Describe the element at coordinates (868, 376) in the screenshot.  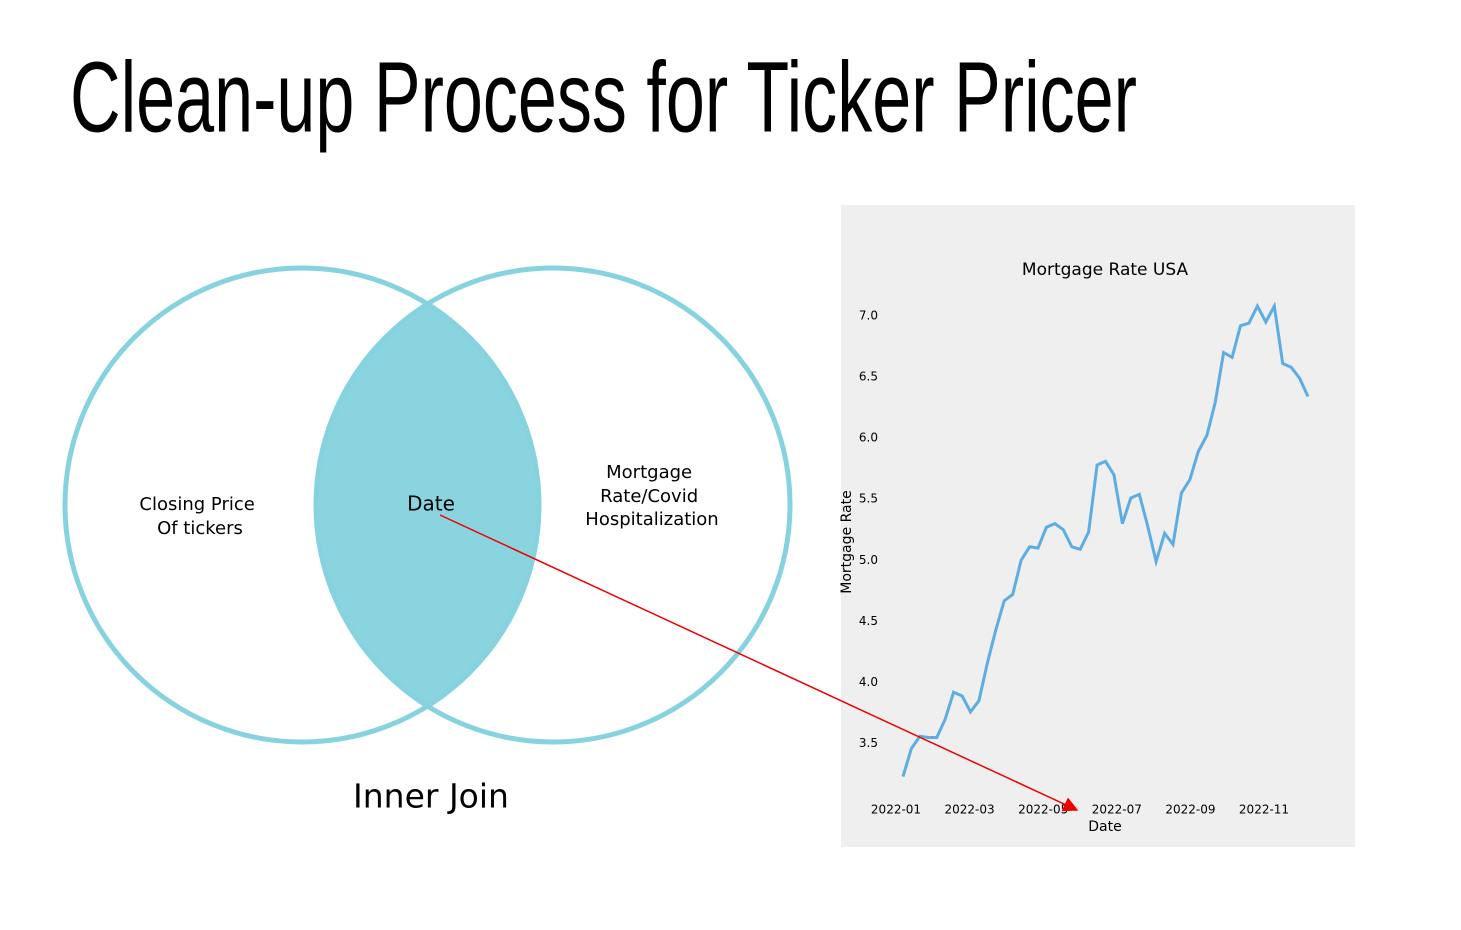
I see `y-tick-label: 6.5` at that location.